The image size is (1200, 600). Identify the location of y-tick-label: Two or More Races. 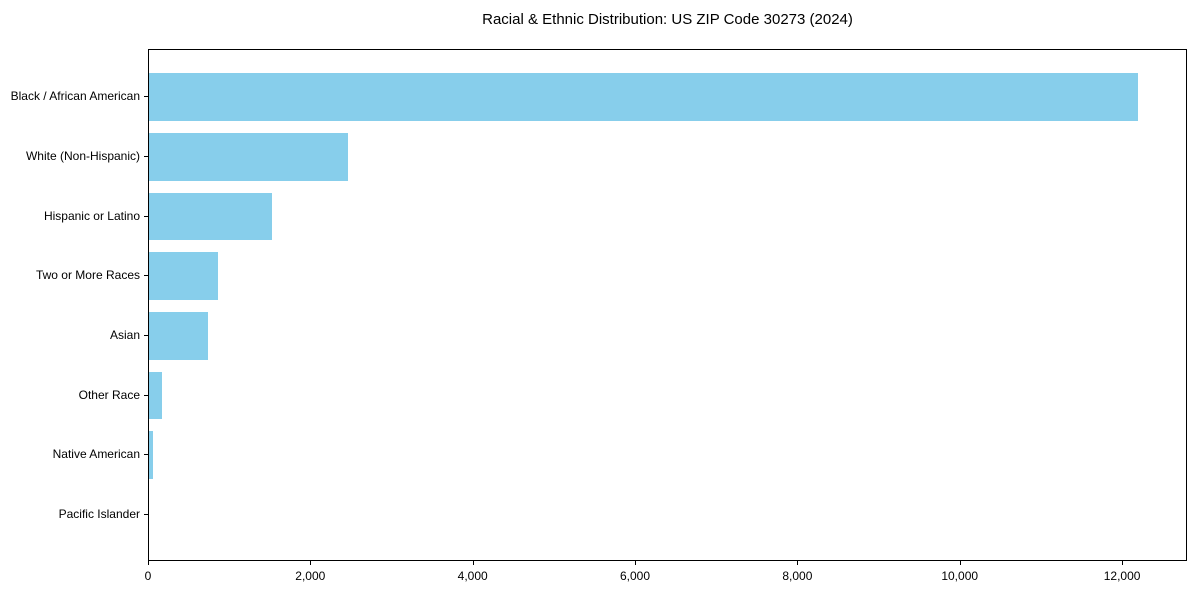
(87, 275).